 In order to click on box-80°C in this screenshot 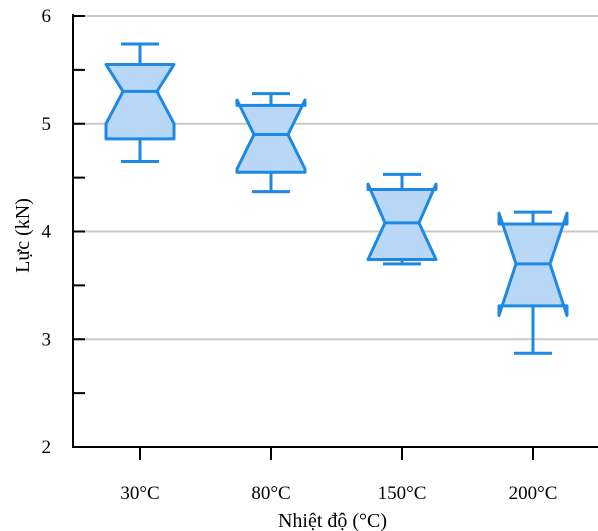, I will do `click(271, 143)`.